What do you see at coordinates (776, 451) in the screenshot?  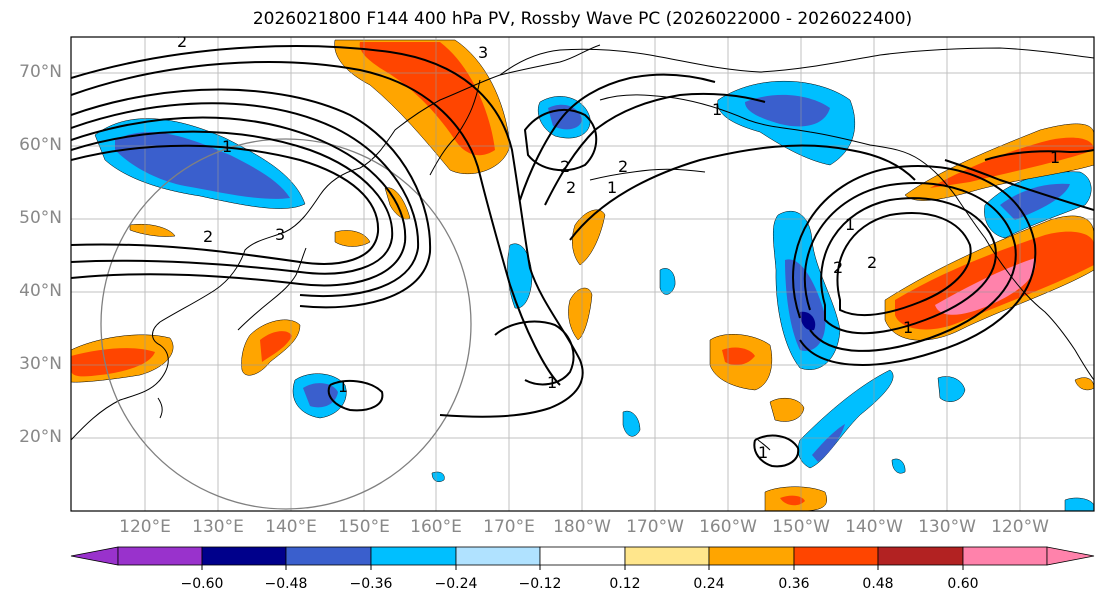 I see `pv-contour-subtropic-hawaii` at bounding box center [776, 451].